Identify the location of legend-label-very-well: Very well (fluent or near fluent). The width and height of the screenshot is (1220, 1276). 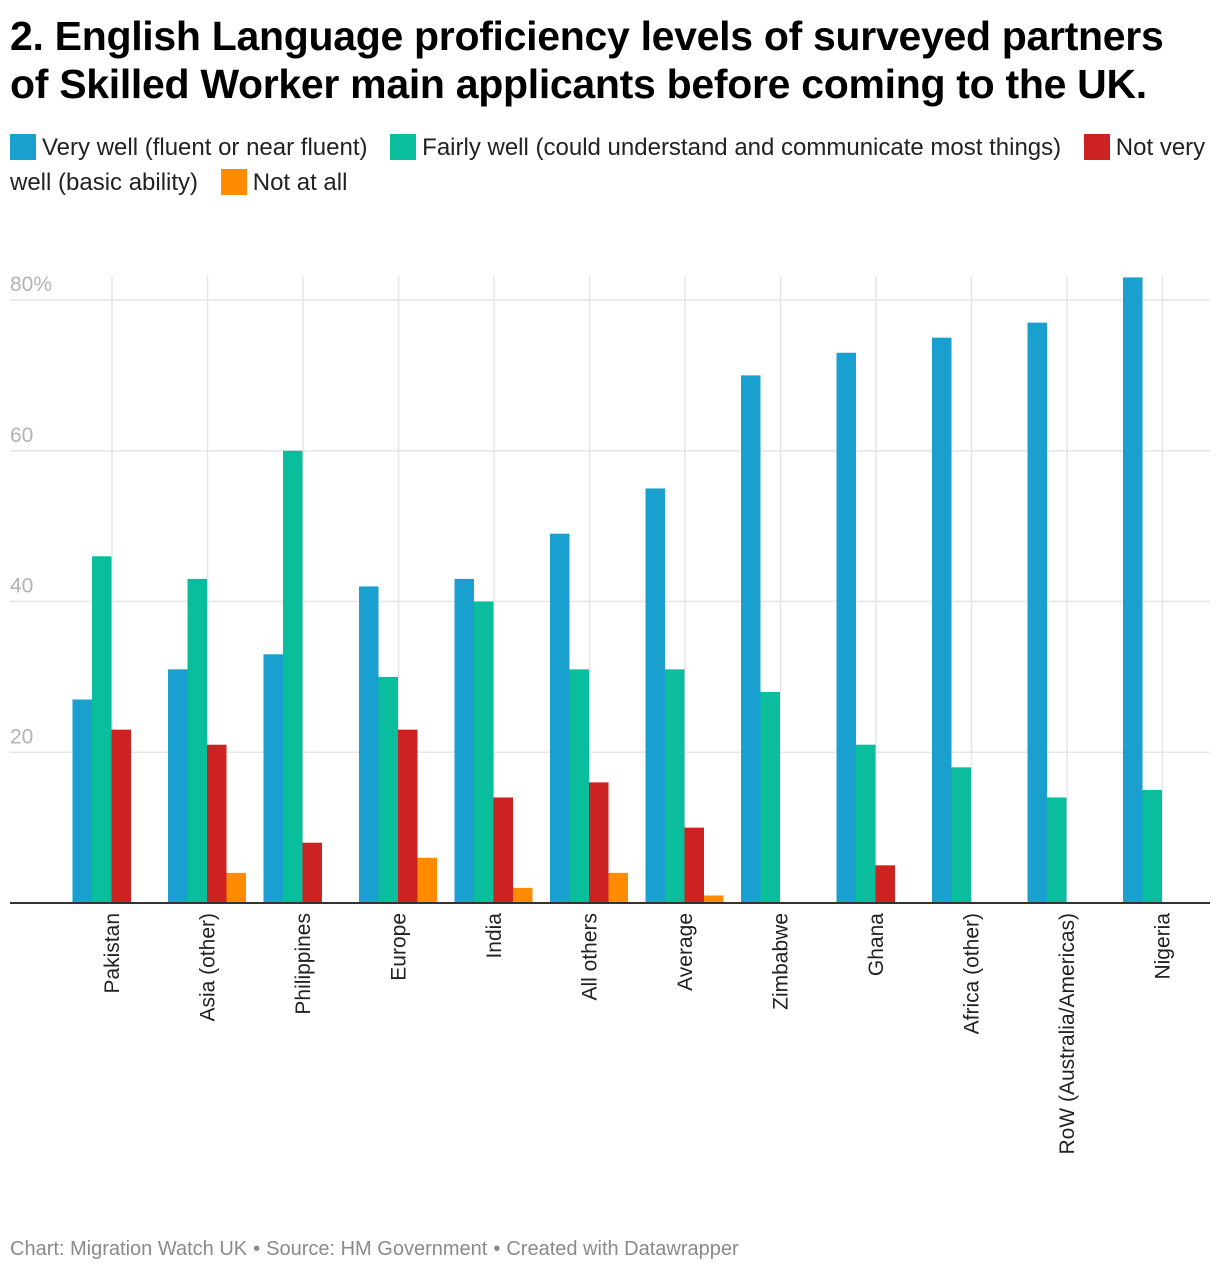
(205, 147).